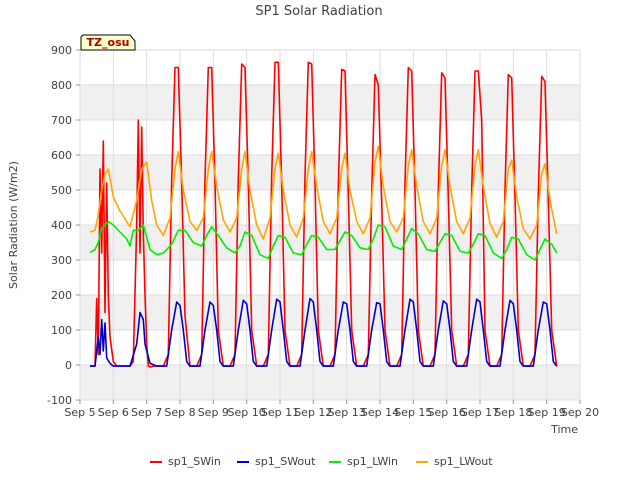 The width and height of the screenshot is (640, 480). What do you see at coordinates (61, 50) in the screenshot?
I see `y-tick-label: 900` at bounding box center [61, 50].